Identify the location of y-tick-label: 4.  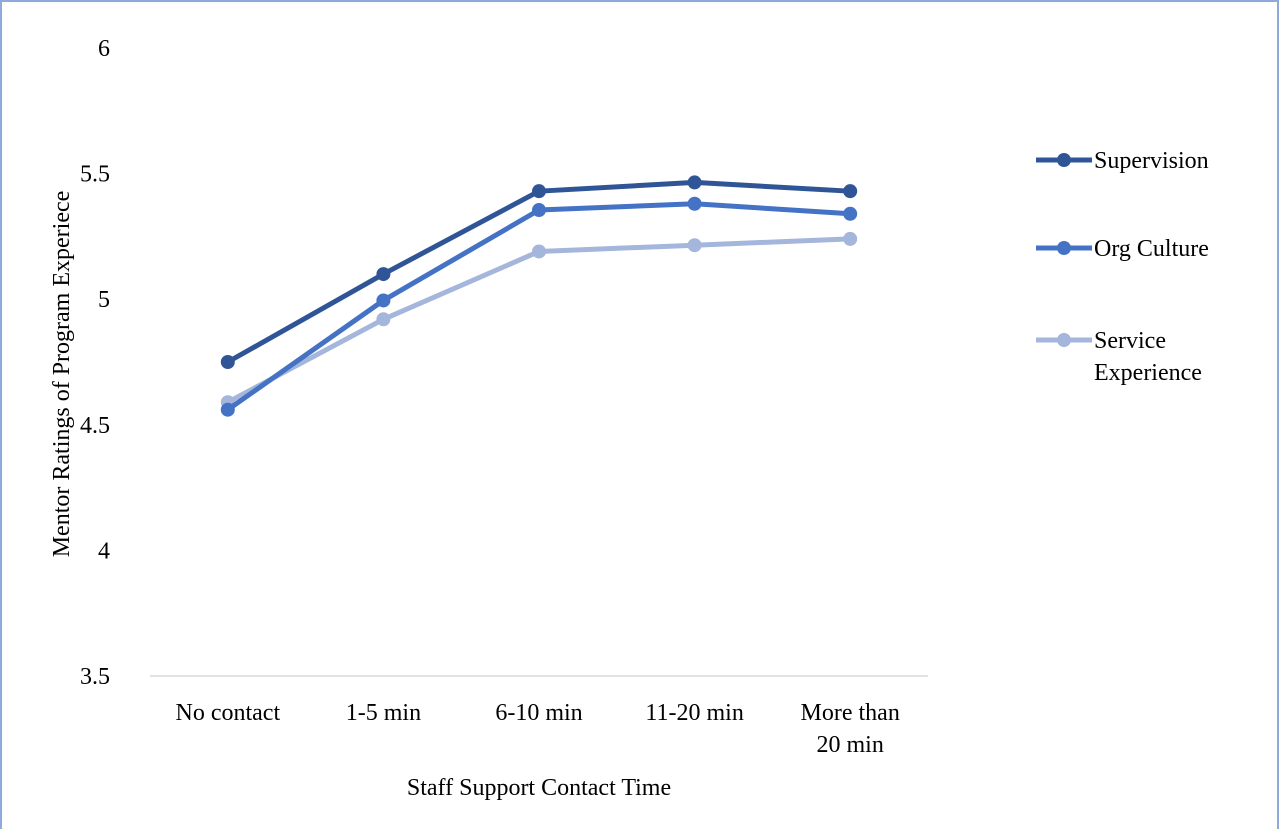
(104, 551).